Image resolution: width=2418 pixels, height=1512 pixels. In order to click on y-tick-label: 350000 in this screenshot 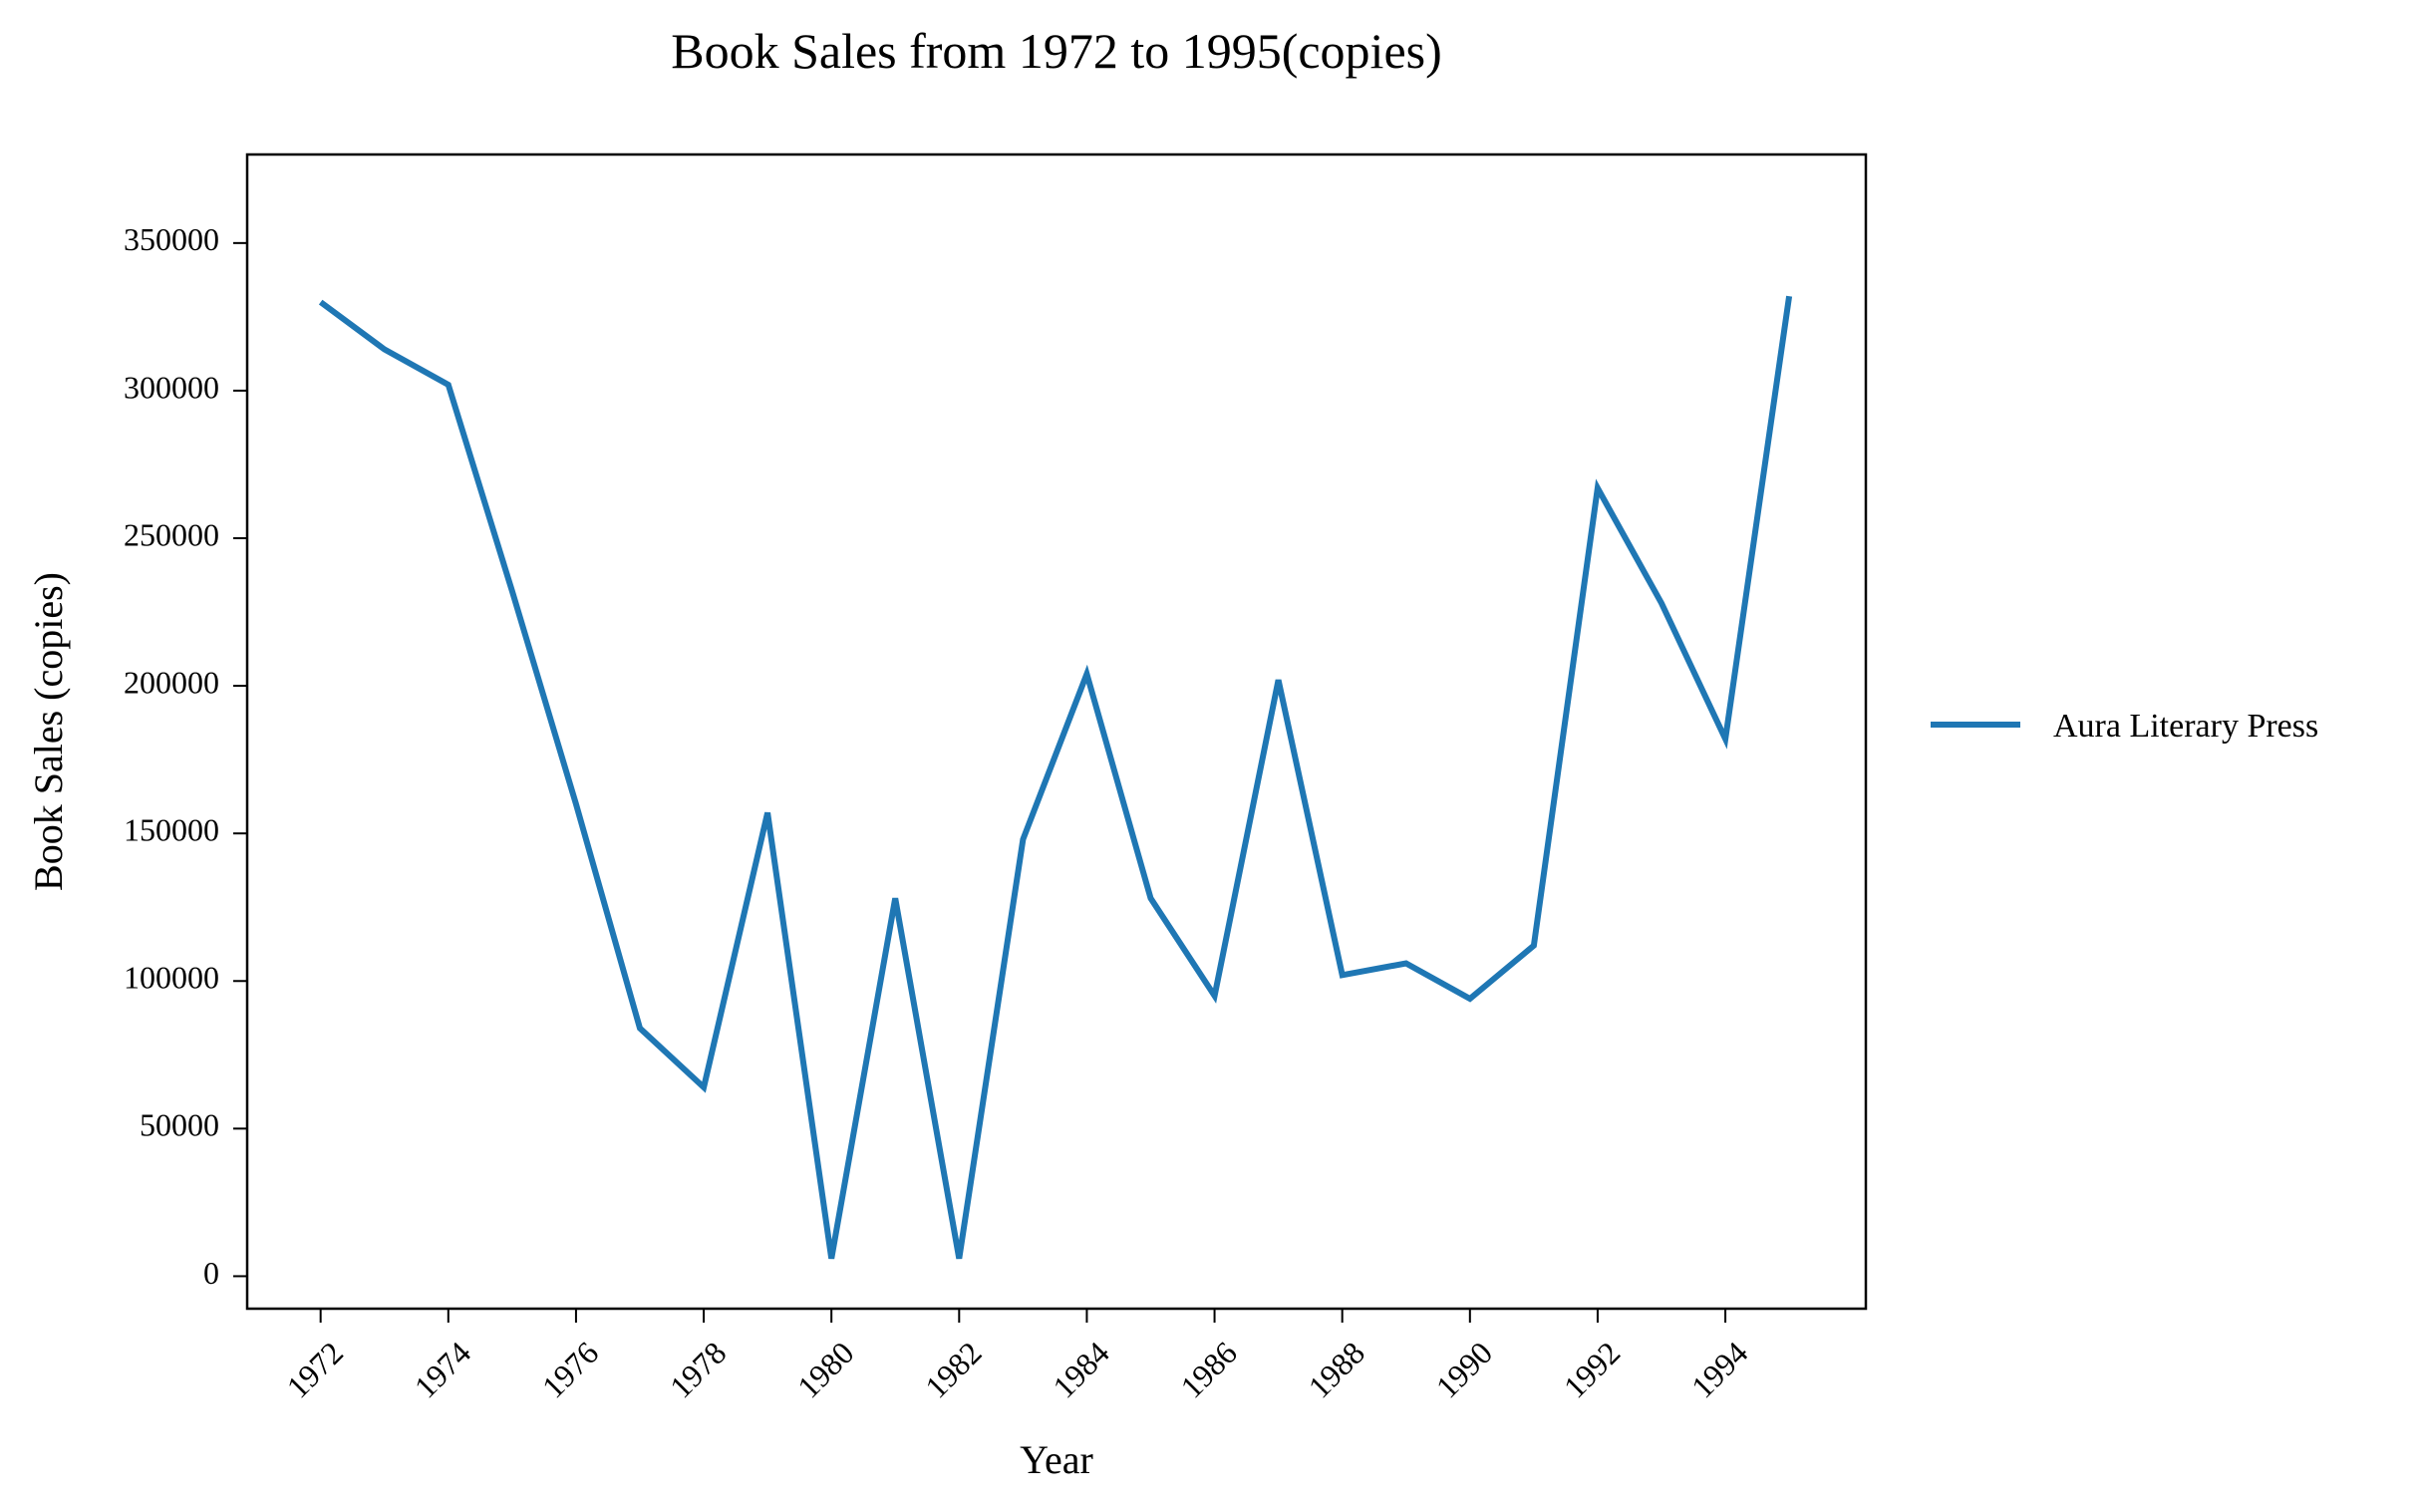, I will do `click(172, 239)`.